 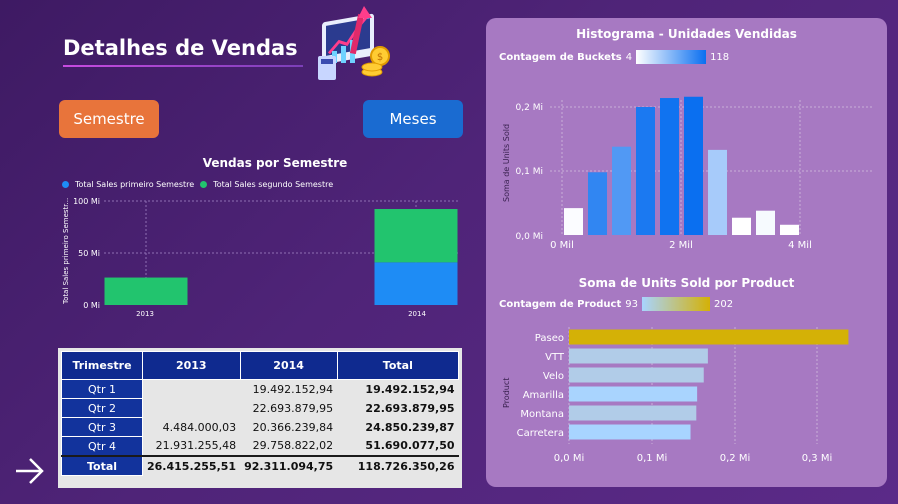 What do you see at coordinates (191, 465) in the screenshot?
I see `cell-total-2013: 26.415.255,51` at bounding box center [191, 465].